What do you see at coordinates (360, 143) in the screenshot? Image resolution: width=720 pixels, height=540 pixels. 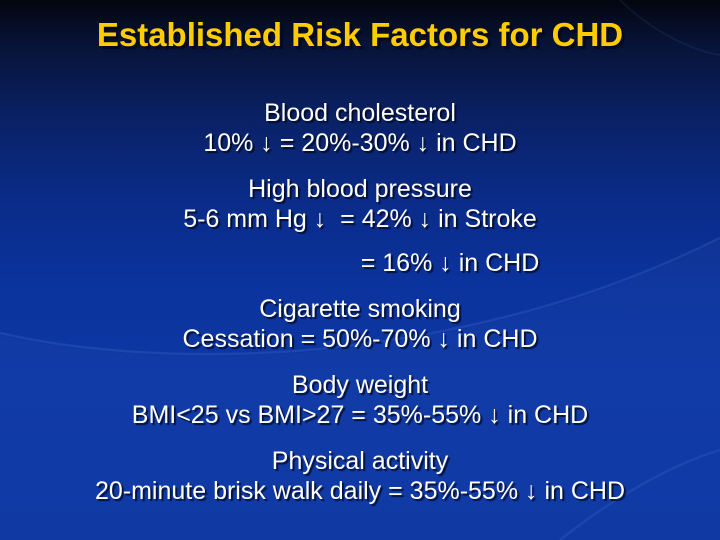 I see `section-detail: 10% ↓ = 20%-30% ↓ in CHD` at bounding box center [360, 143].